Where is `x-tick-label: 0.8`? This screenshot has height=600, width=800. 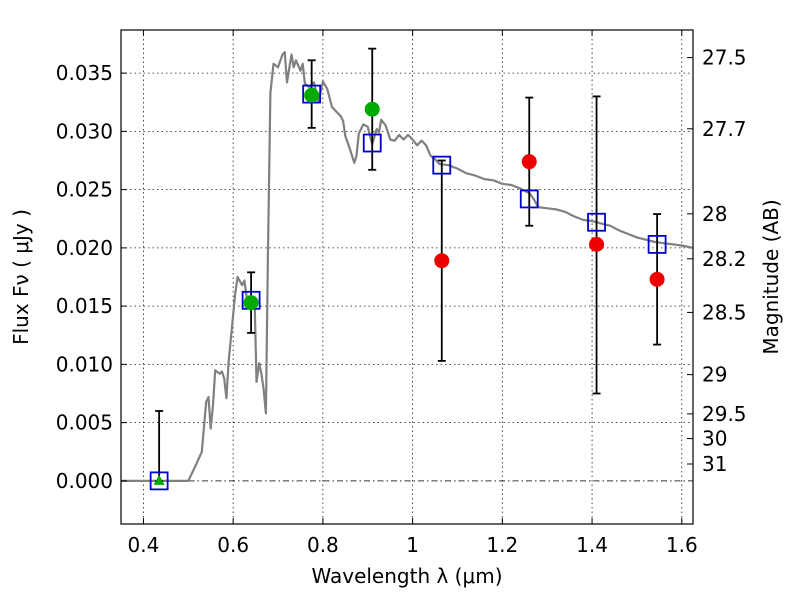
x-tick-label: 0.8 is located at coordinates (323, 545).